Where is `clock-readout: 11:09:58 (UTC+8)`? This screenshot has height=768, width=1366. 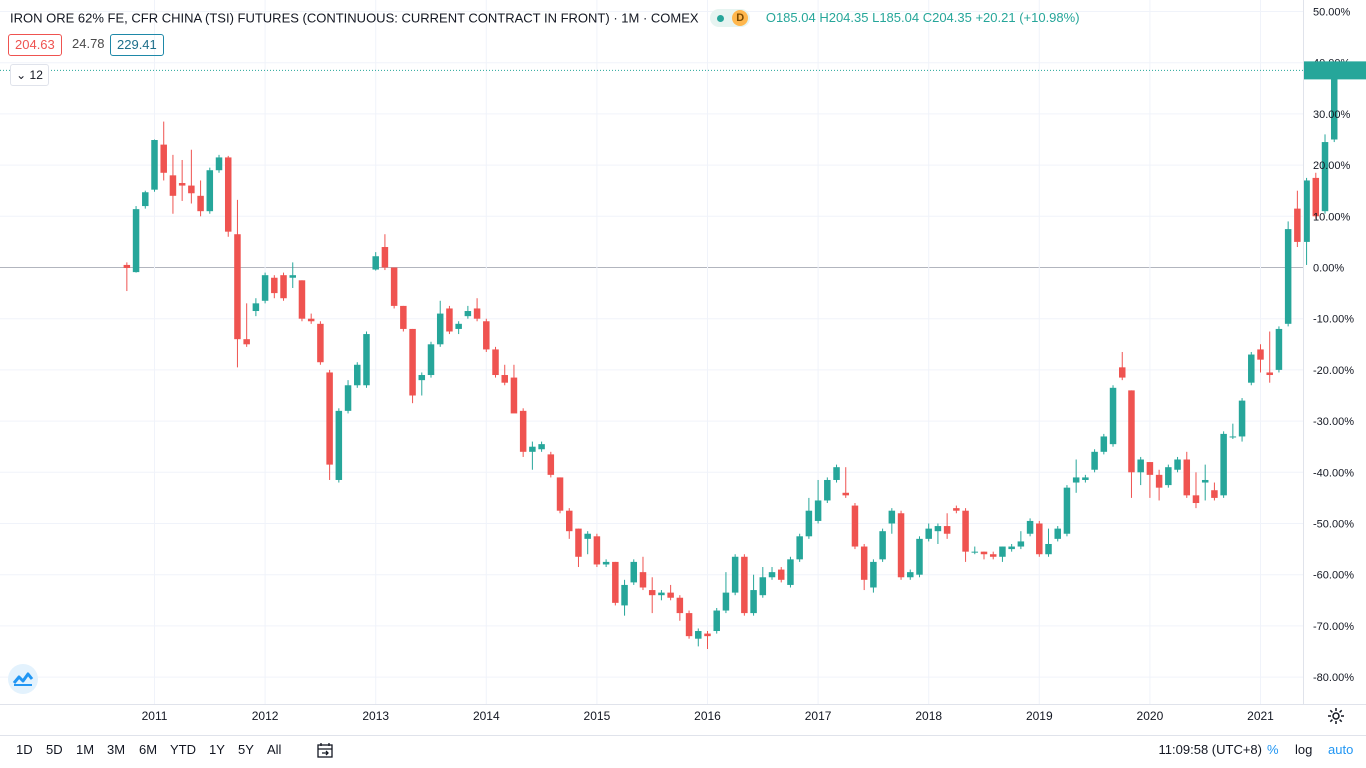 clock-readout: 11:09:58 (UTC+8) is located at coordinates (1210, 749).